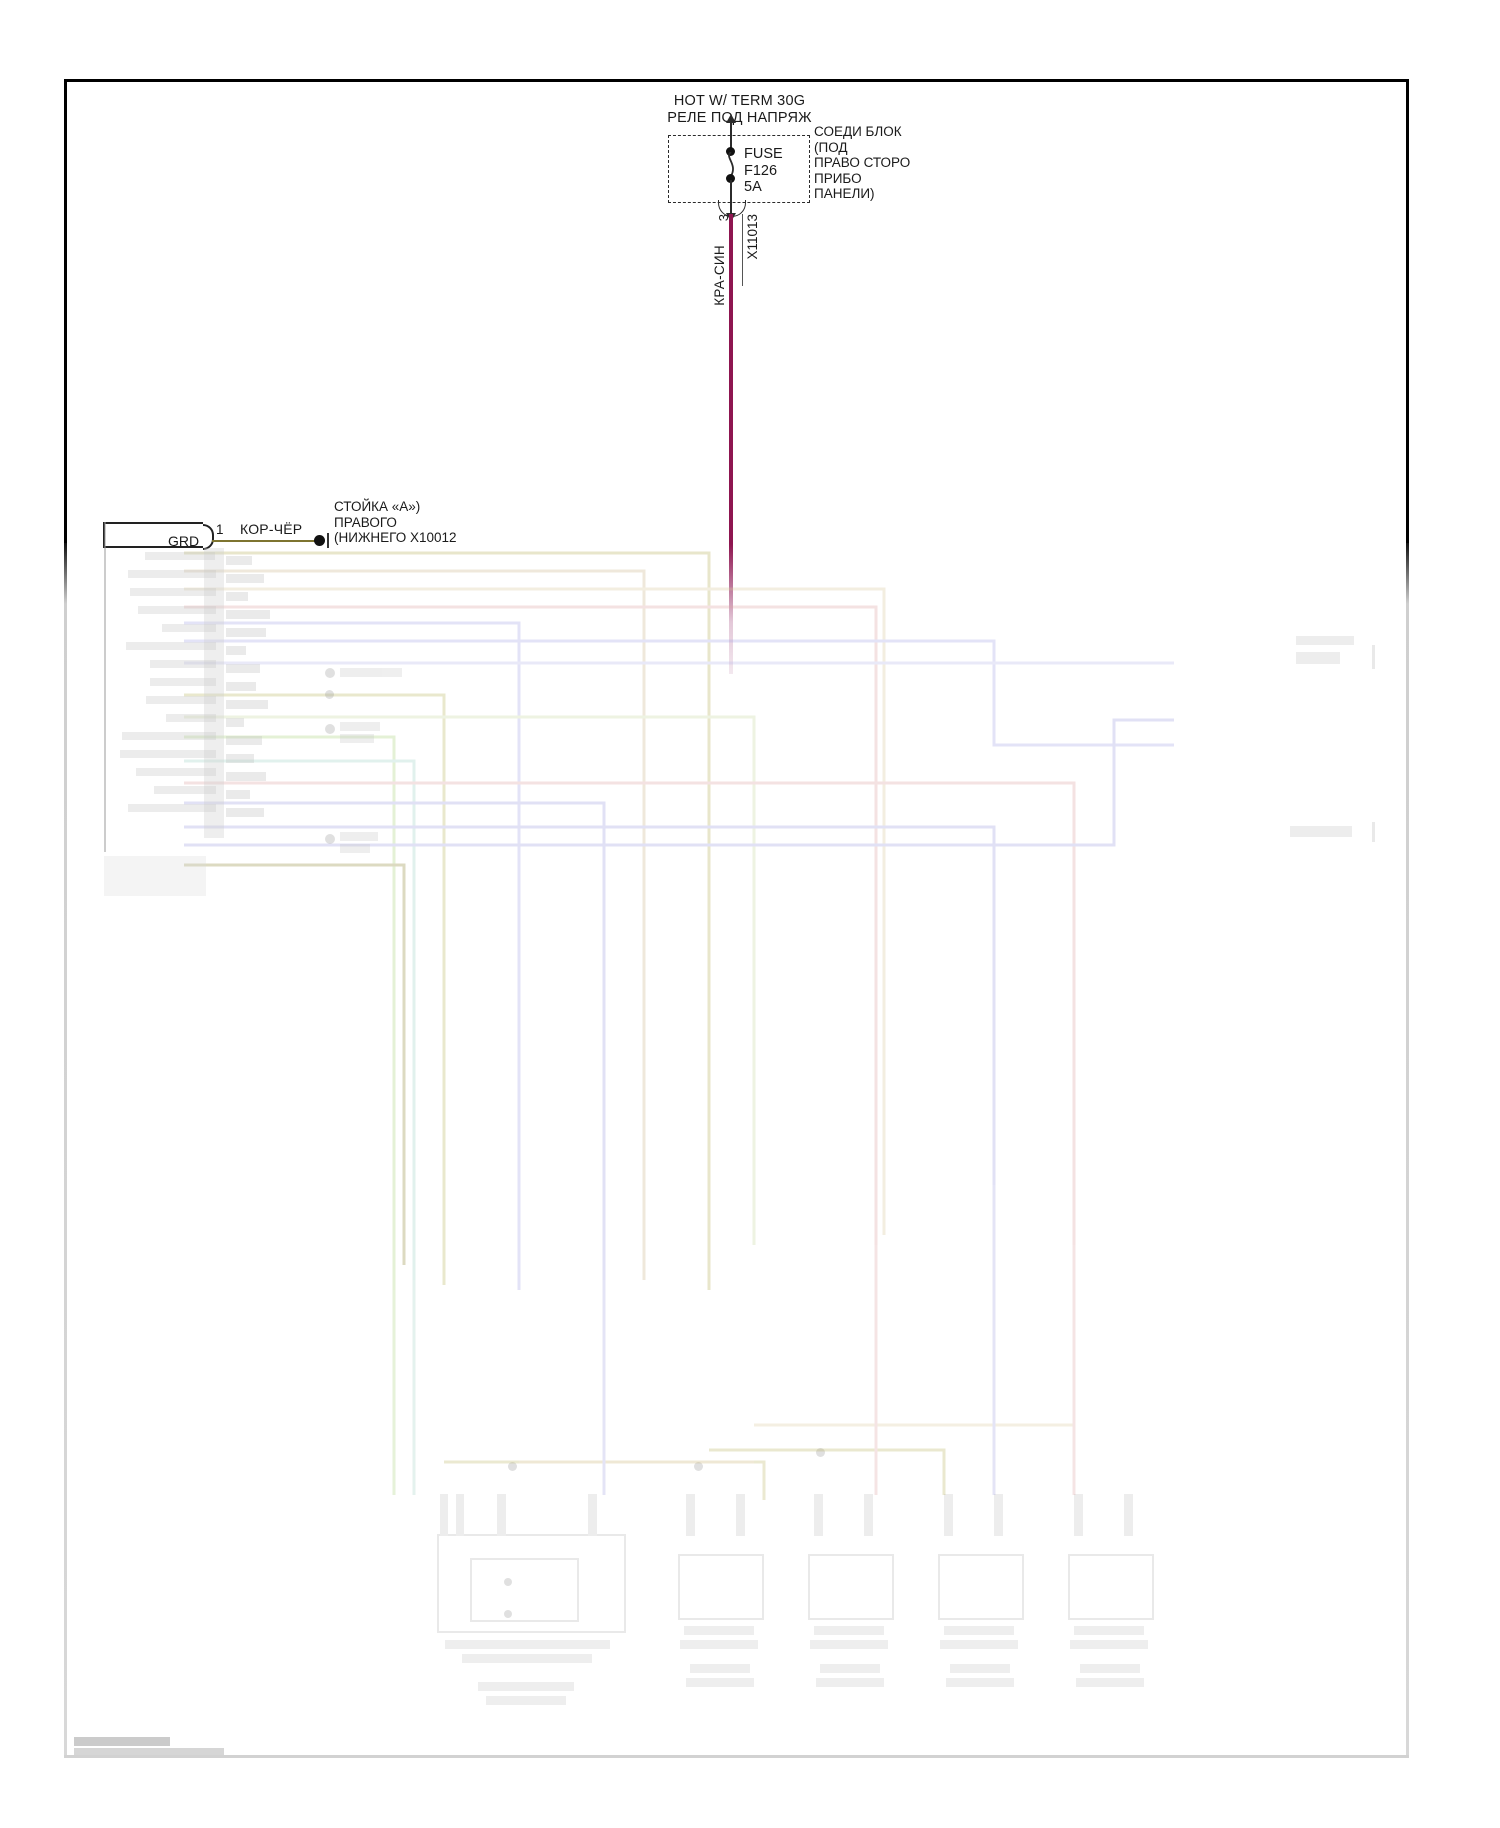 Image resolution: width=1500 pixels, height=1828 pixels. What do you see at coordinates (155, 687) in the screenshot?
I see `control-module-body` at bounding box center [155, 687].